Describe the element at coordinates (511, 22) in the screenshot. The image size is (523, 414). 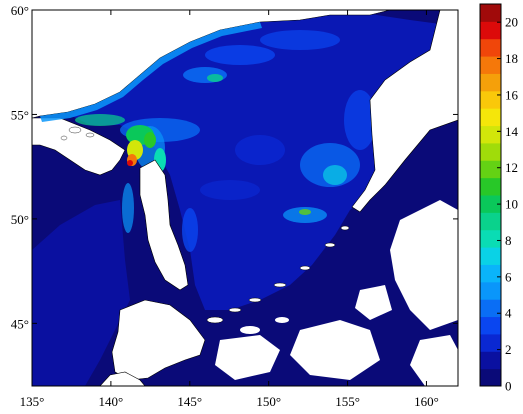
I see `colorbar-label: 20` at that location.